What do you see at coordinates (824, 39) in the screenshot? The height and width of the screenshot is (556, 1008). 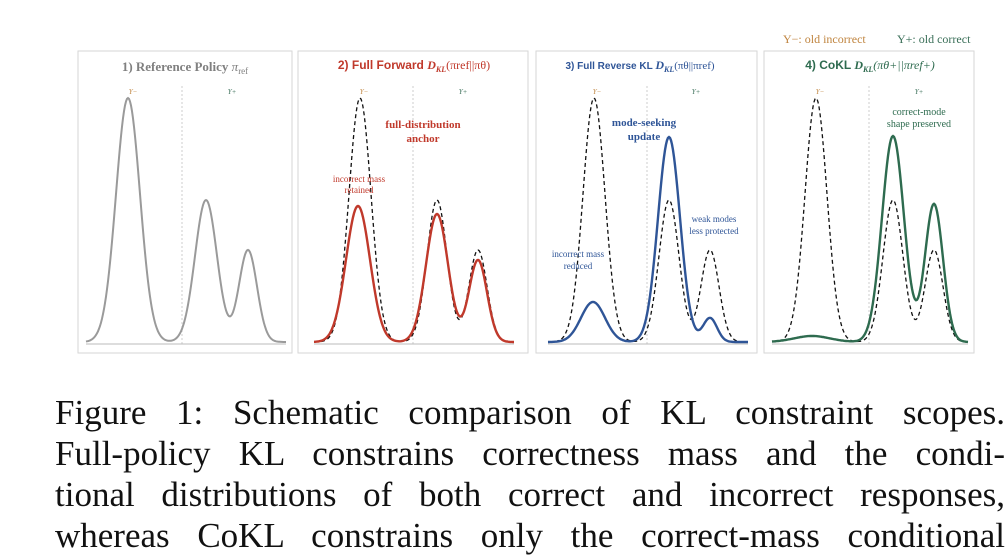 I see `legend-incorrect: Y−: old incorrect` at bounding box center [824, 39].